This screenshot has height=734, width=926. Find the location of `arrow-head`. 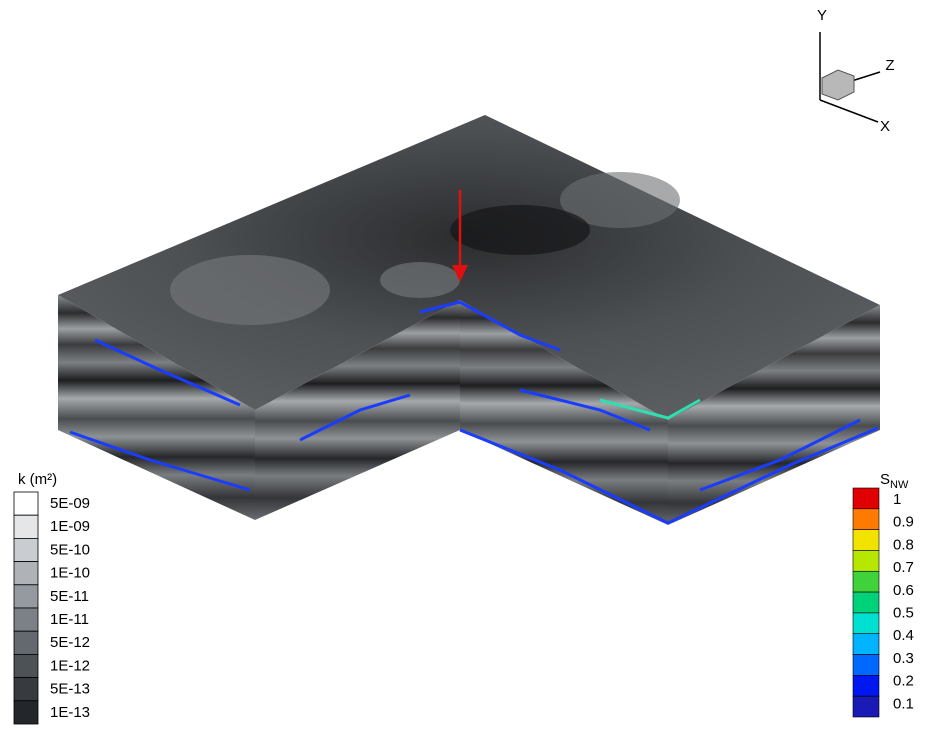

arrow-head is located at coordinates (460, 273).